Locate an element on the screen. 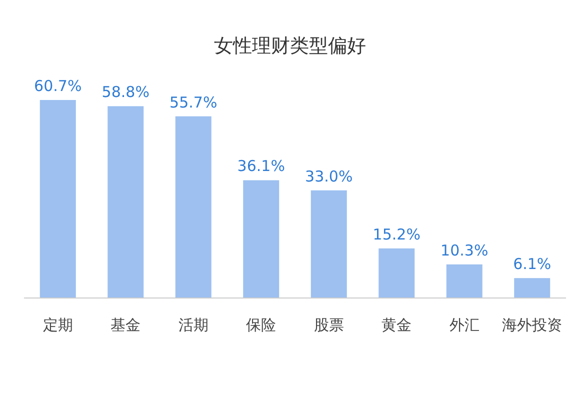 This screenshot has height=401, width=580. x-tick-label: 外汇 is located at coordinates (464, 325).